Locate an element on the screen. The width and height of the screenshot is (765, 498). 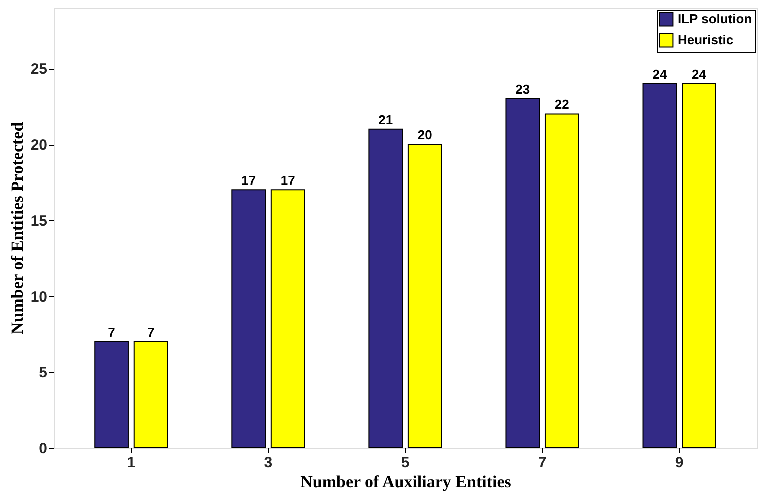
x-tick-label: 7 is located at coordinates (542, 463).